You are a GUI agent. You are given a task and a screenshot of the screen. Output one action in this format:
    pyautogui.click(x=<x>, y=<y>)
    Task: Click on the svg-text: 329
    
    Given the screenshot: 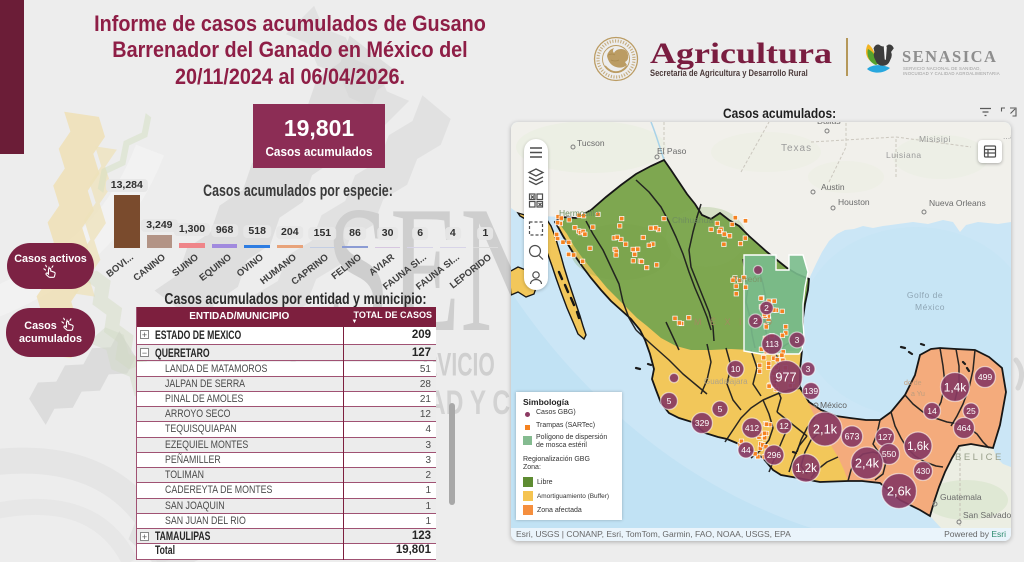 What is the action you would take?
    pyautogui.click(x=702, y=423)
    